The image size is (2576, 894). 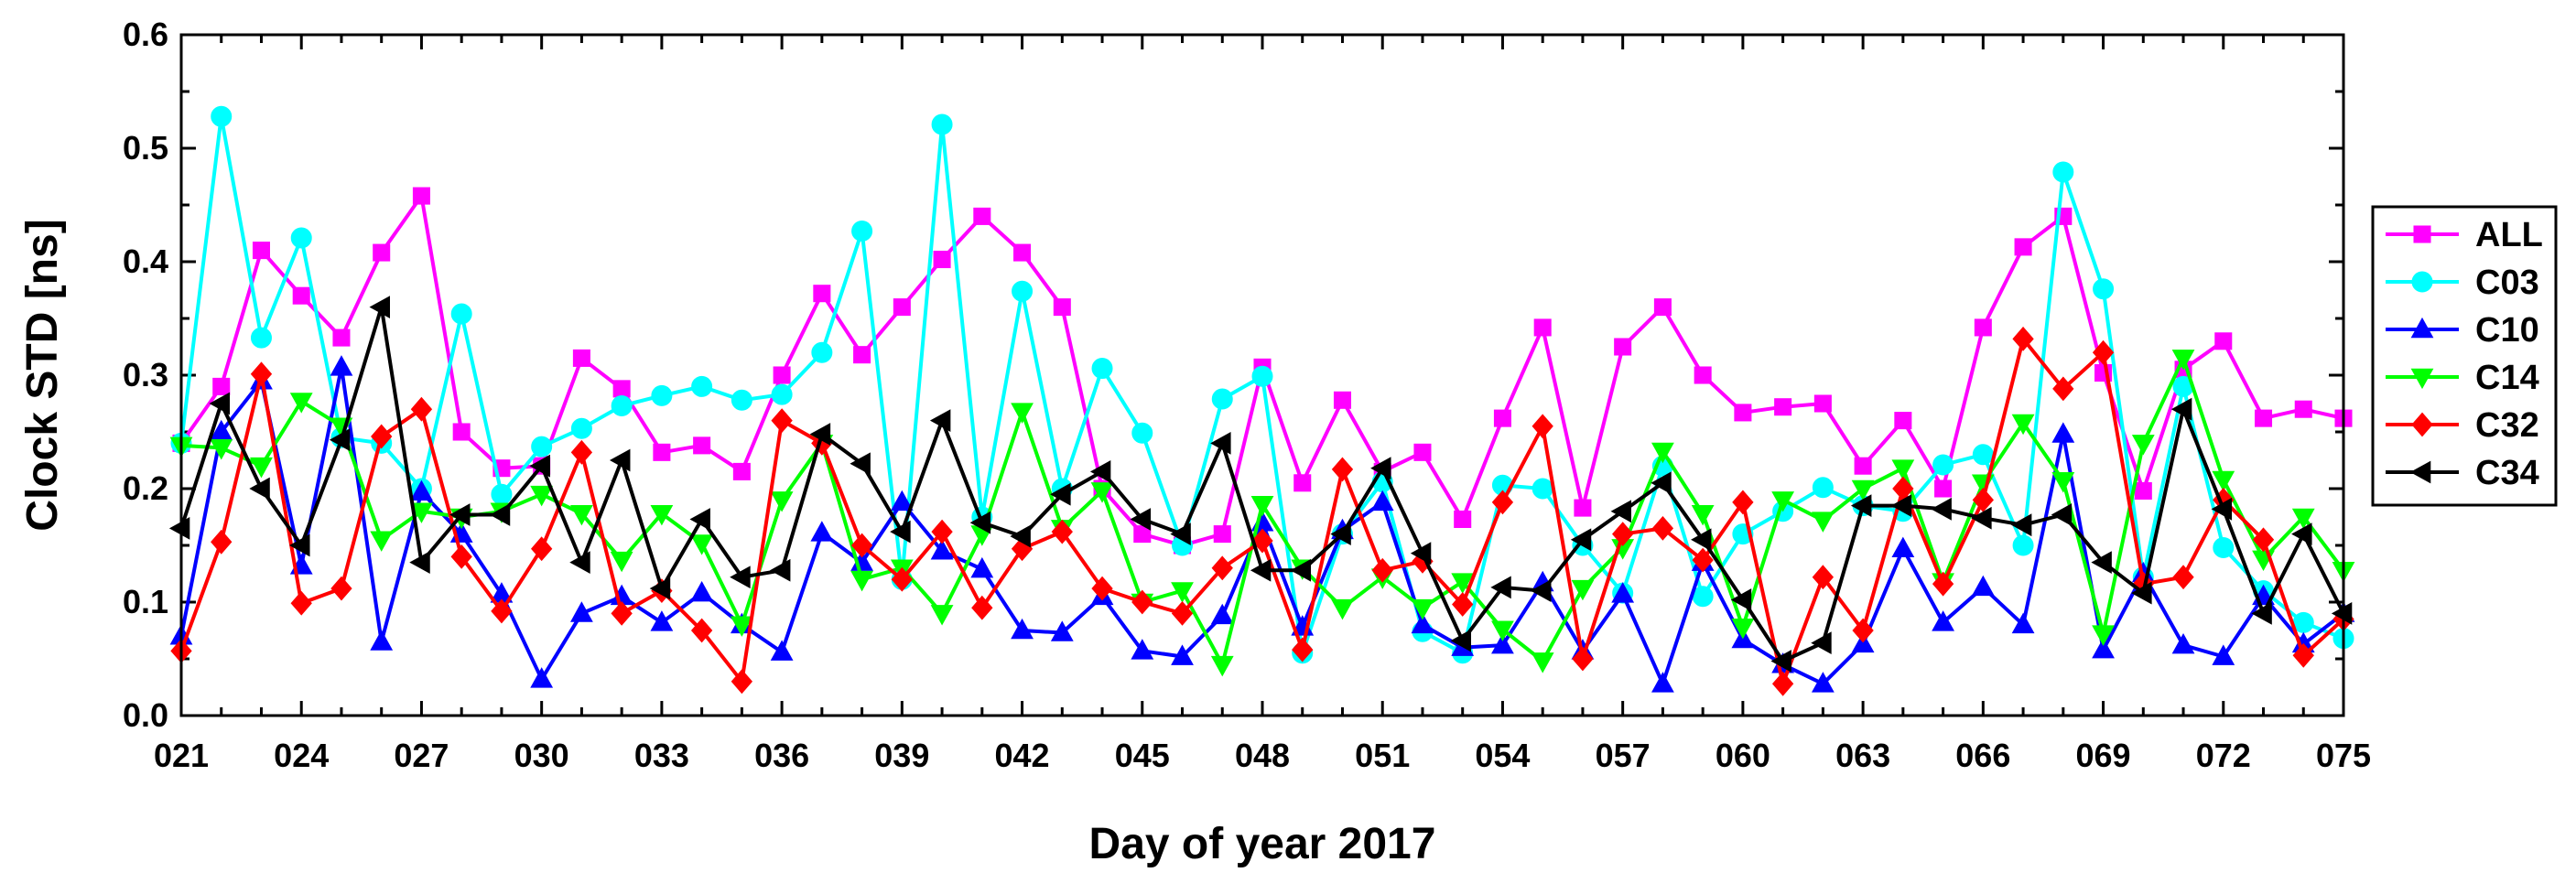 I want to click on x-tick-label: 027, so click(x=422, y=756).